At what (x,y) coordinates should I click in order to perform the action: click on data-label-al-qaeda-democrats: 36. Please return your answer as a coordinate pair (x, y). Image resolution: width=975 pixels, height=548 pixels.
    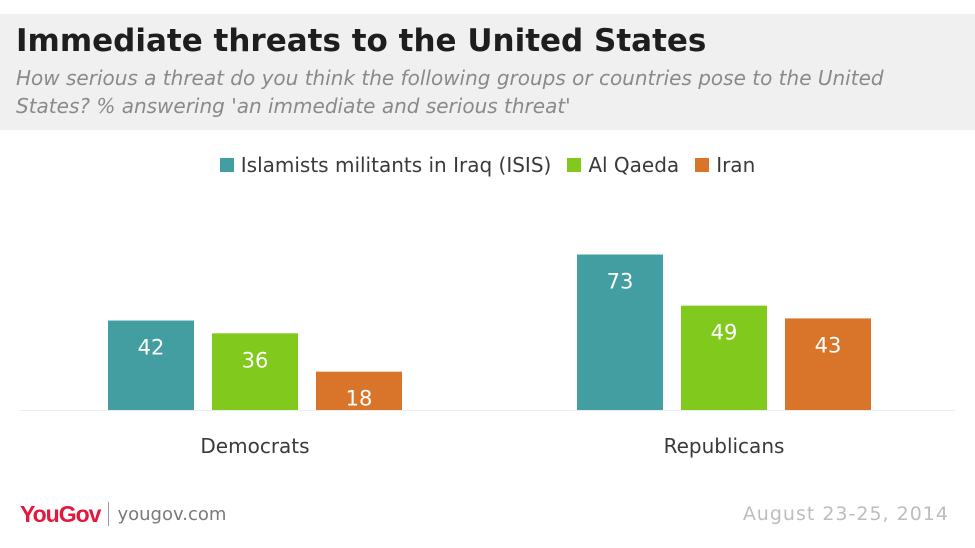
    Looking at the image, I should click on (255, 360).